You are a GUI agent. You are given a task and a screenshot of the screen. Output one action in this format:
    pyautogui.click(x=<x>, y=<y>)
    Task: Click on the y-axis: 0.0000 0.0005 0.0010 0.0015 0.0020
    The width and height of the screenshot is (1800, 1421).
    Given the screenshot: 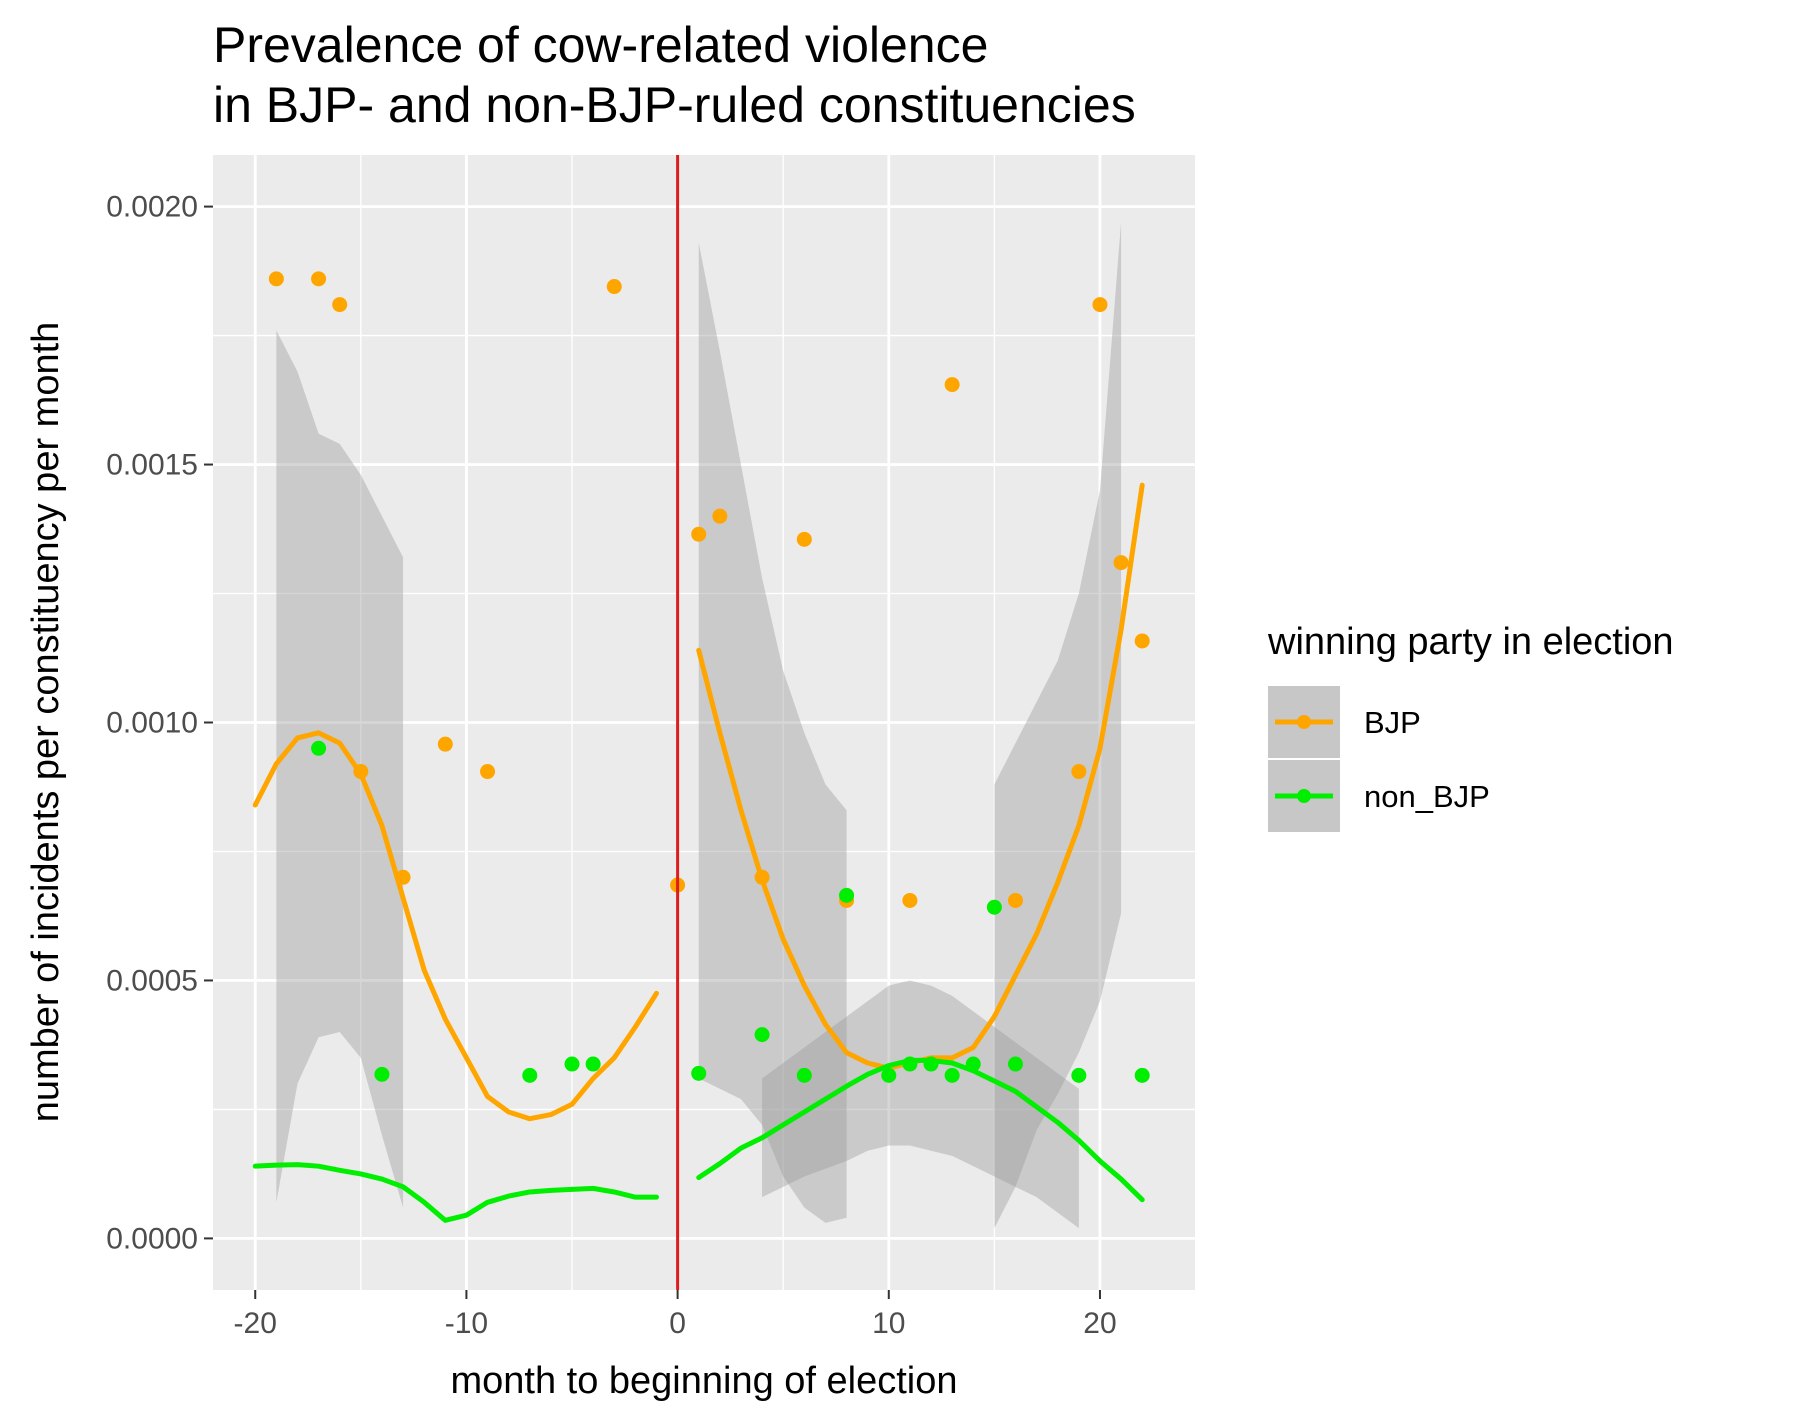 What is the action you would take?
    pyautogui.click(x=159, y=723)
    